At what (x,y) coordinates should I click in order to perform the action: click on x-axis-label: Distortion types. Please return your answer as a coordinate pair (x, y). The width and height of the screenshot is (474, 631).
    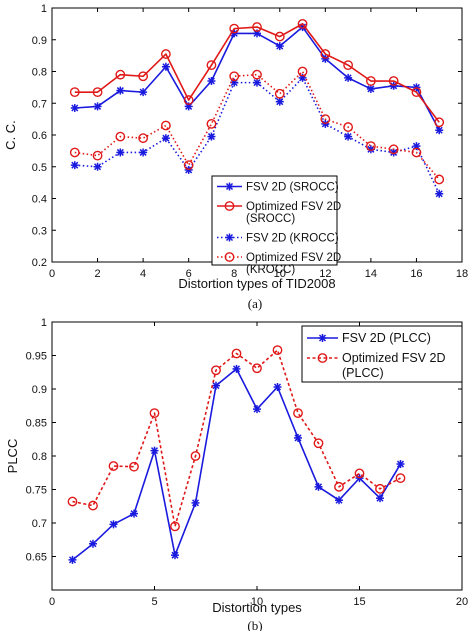
    Looking at the image, I should click on (257, 607).